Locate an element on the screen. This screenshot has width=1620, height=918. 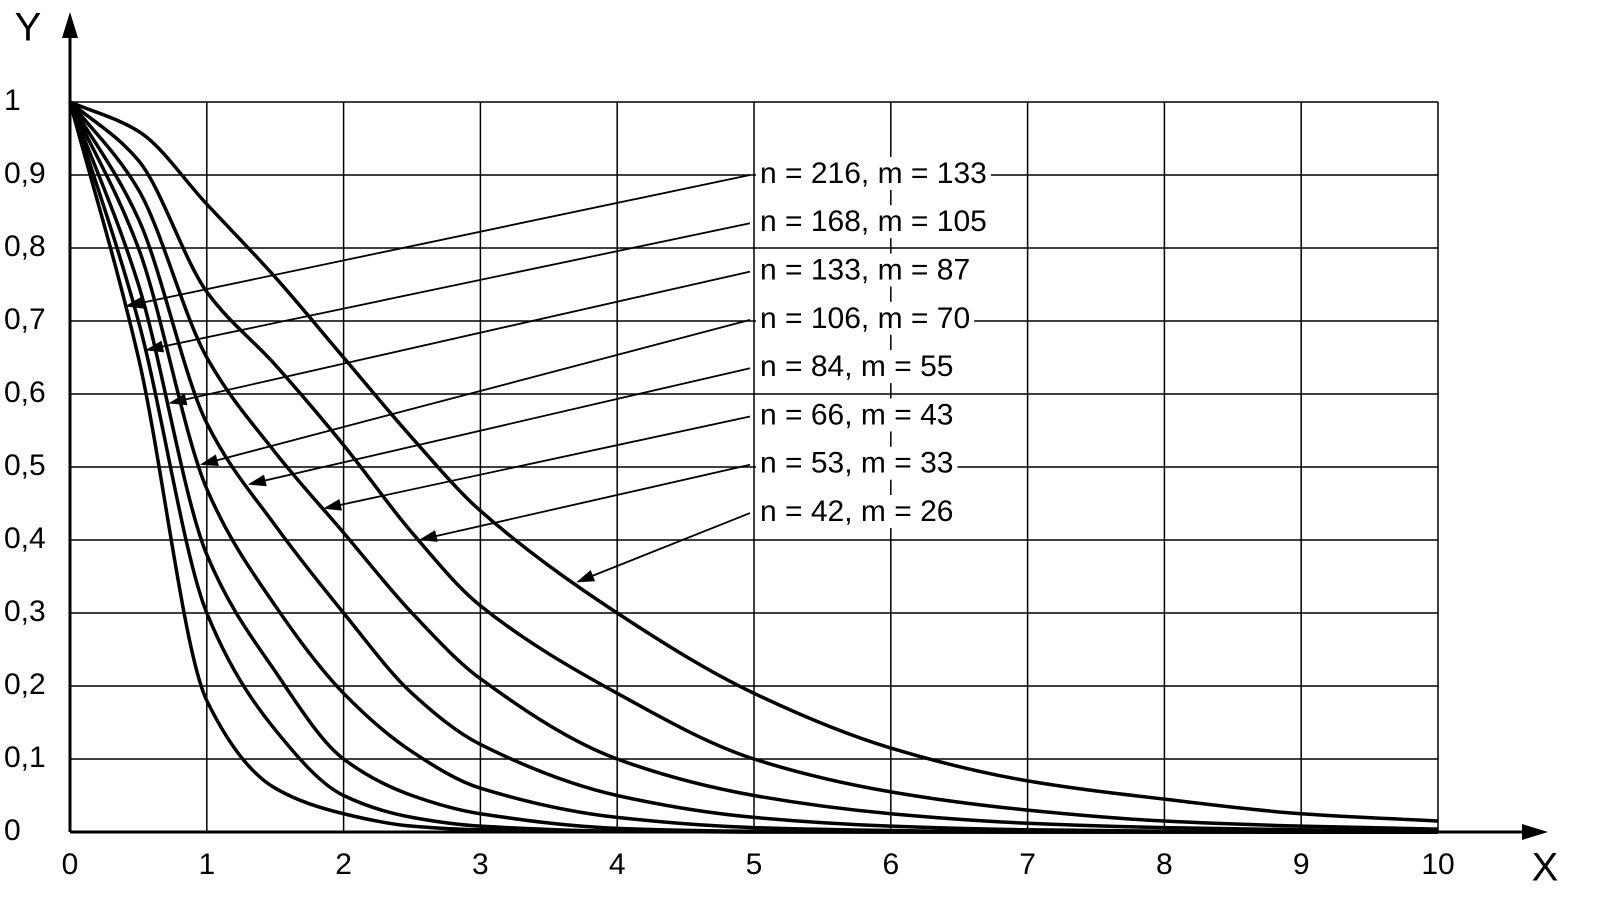
legend-label: n = 84, m = 55 is located at coordinates (856, 366).